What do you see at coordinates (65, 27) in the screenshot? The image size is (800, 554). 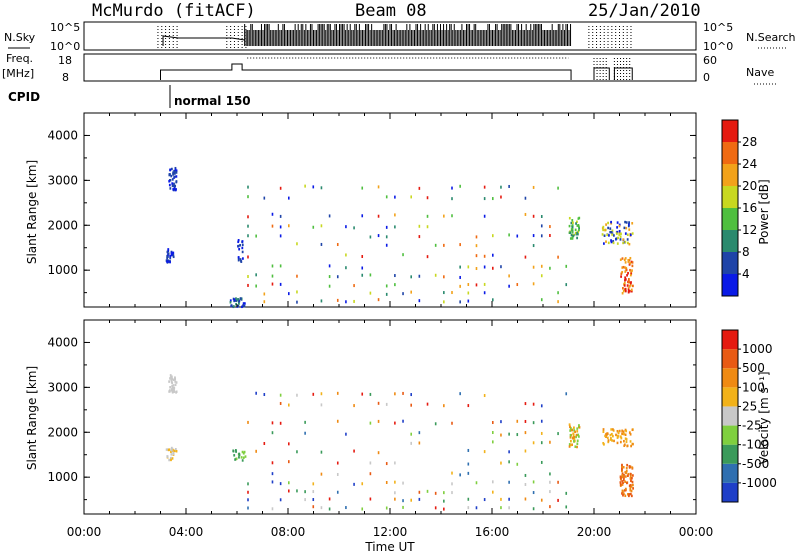 I see `nsky-tick-top: 10^5` at bounding box center [65, 27].